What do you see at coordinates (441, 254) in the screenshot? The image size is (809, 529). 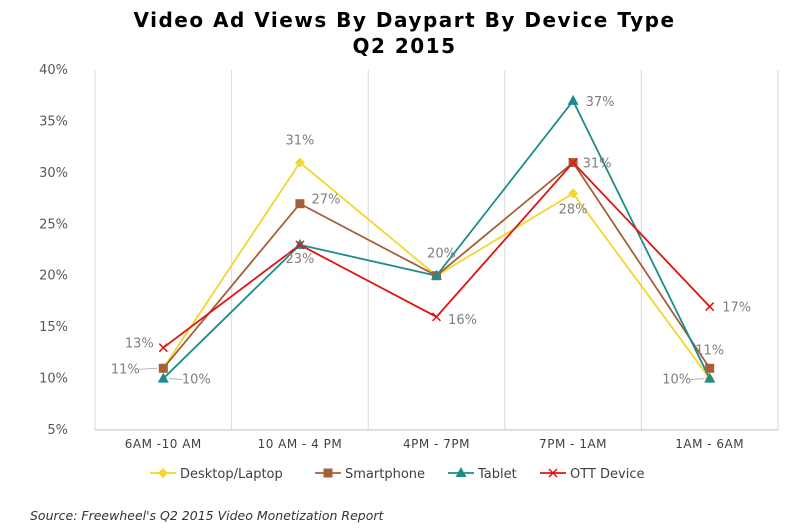 I see `data-label: 20%` at bounding box center [441, 254].